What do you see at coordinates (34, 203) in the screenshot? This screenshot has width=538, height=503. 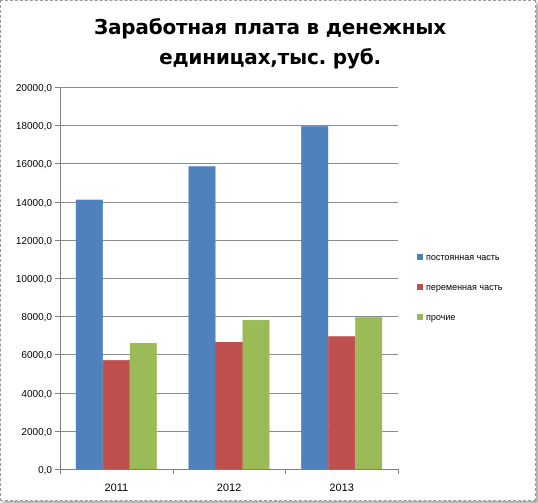 I see `y-tick-label: 14000,0` at bounding box center [34, 203].